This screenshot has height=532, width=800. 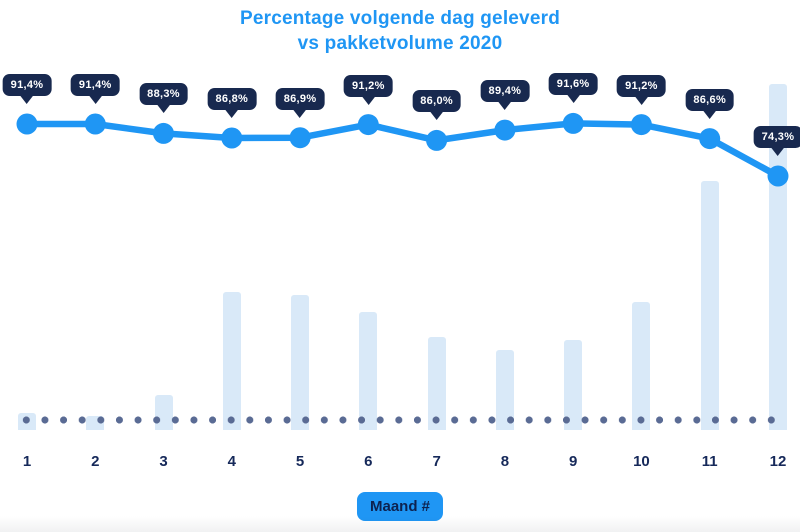 What do you see at coordinates (398, 420) in the screenshot?
I see `dotted-baseline` at bounding box center [398, 420].